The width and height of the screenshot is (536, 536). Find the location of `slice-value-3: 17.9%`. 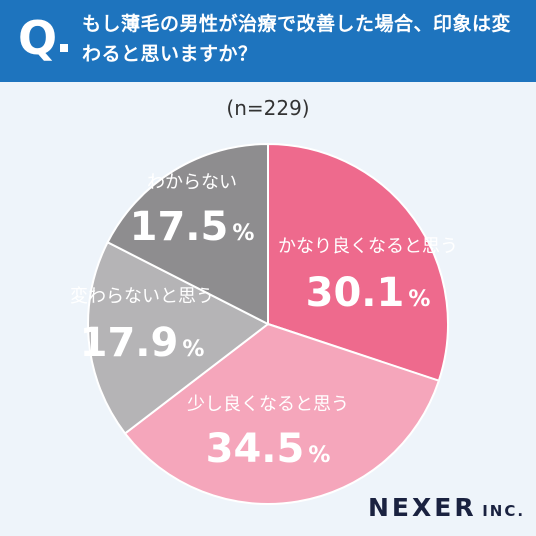

slice-value-3: 17.9% is located at coordinates (142, 343).